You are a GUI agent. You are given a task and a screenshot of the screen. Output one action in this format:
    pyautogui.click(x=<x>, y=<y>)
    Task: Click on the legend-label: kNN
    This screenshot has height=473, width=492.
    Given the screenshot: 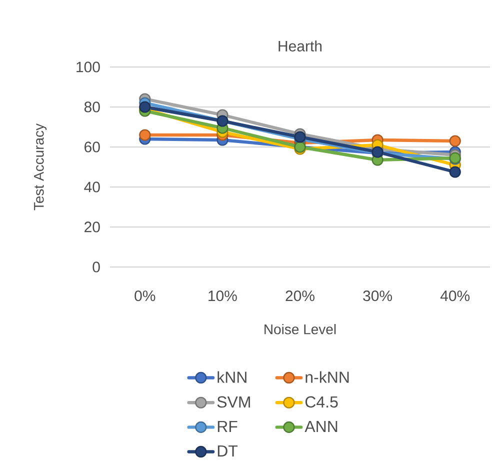 What is the action you would take?
    pyautogui.click(x=232, y=377)
    